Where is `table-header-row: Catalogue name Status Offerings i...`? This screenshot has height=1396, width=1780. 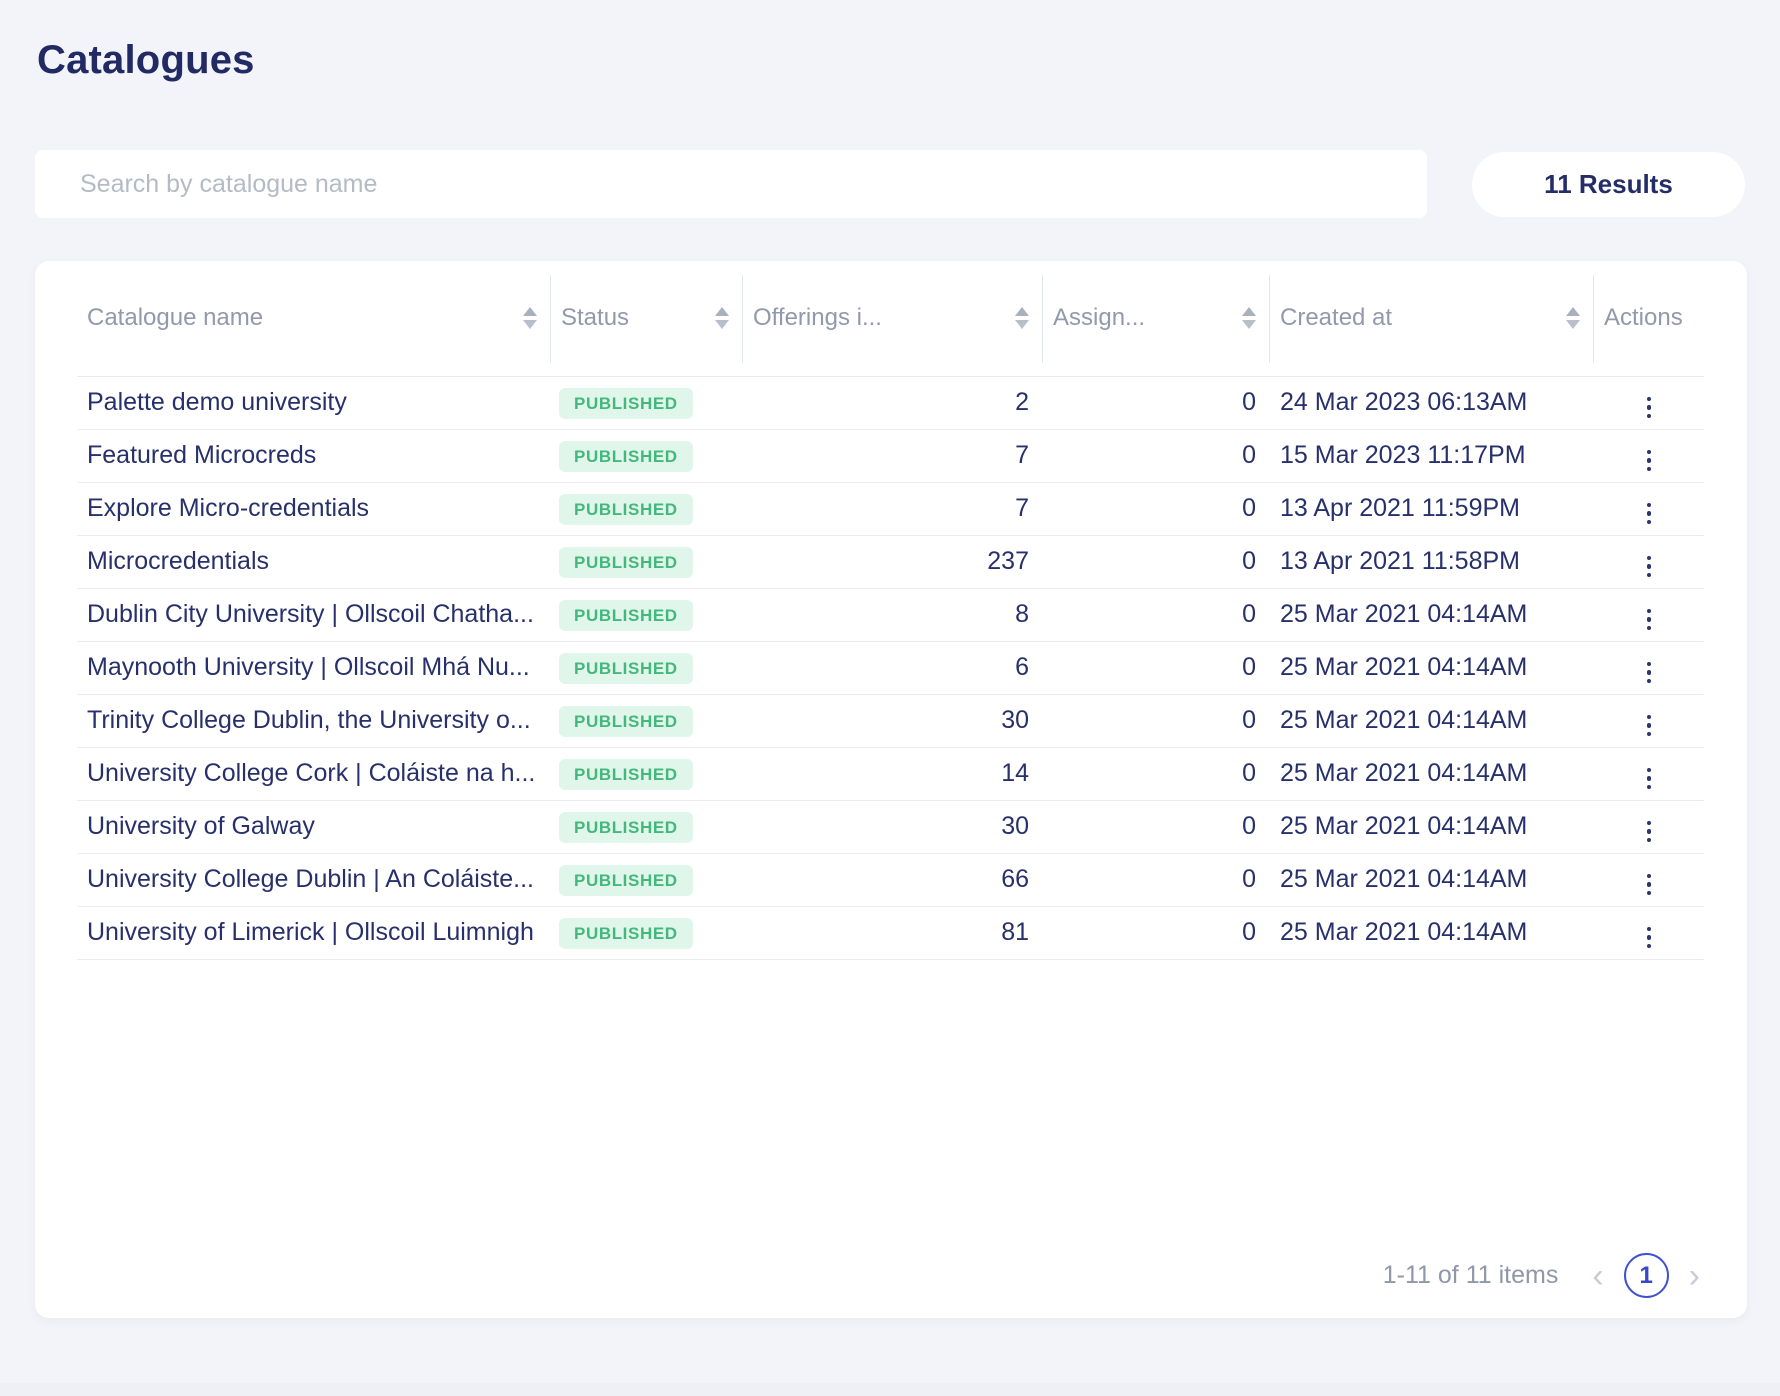 table-header-row: Catalogue name Status Offerings i... is located at coordinates (890, 319).